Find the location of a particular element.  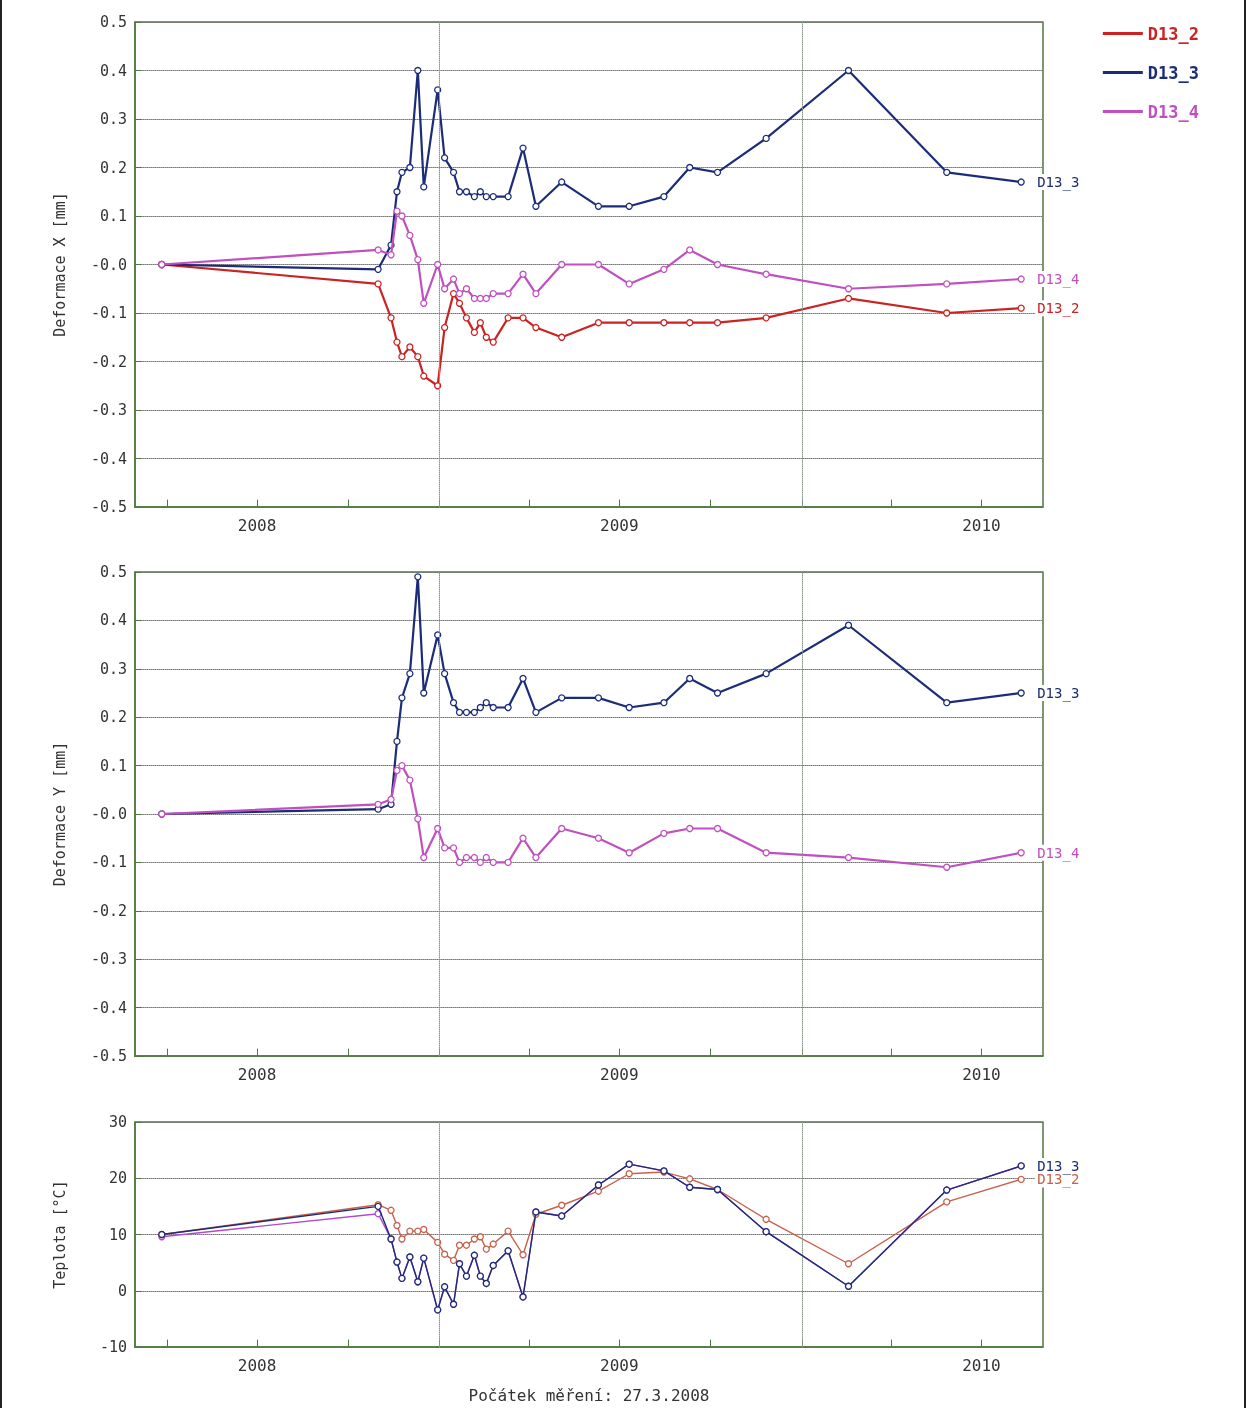

y-tick-label: 30 is located at coordinates (117, 1122).